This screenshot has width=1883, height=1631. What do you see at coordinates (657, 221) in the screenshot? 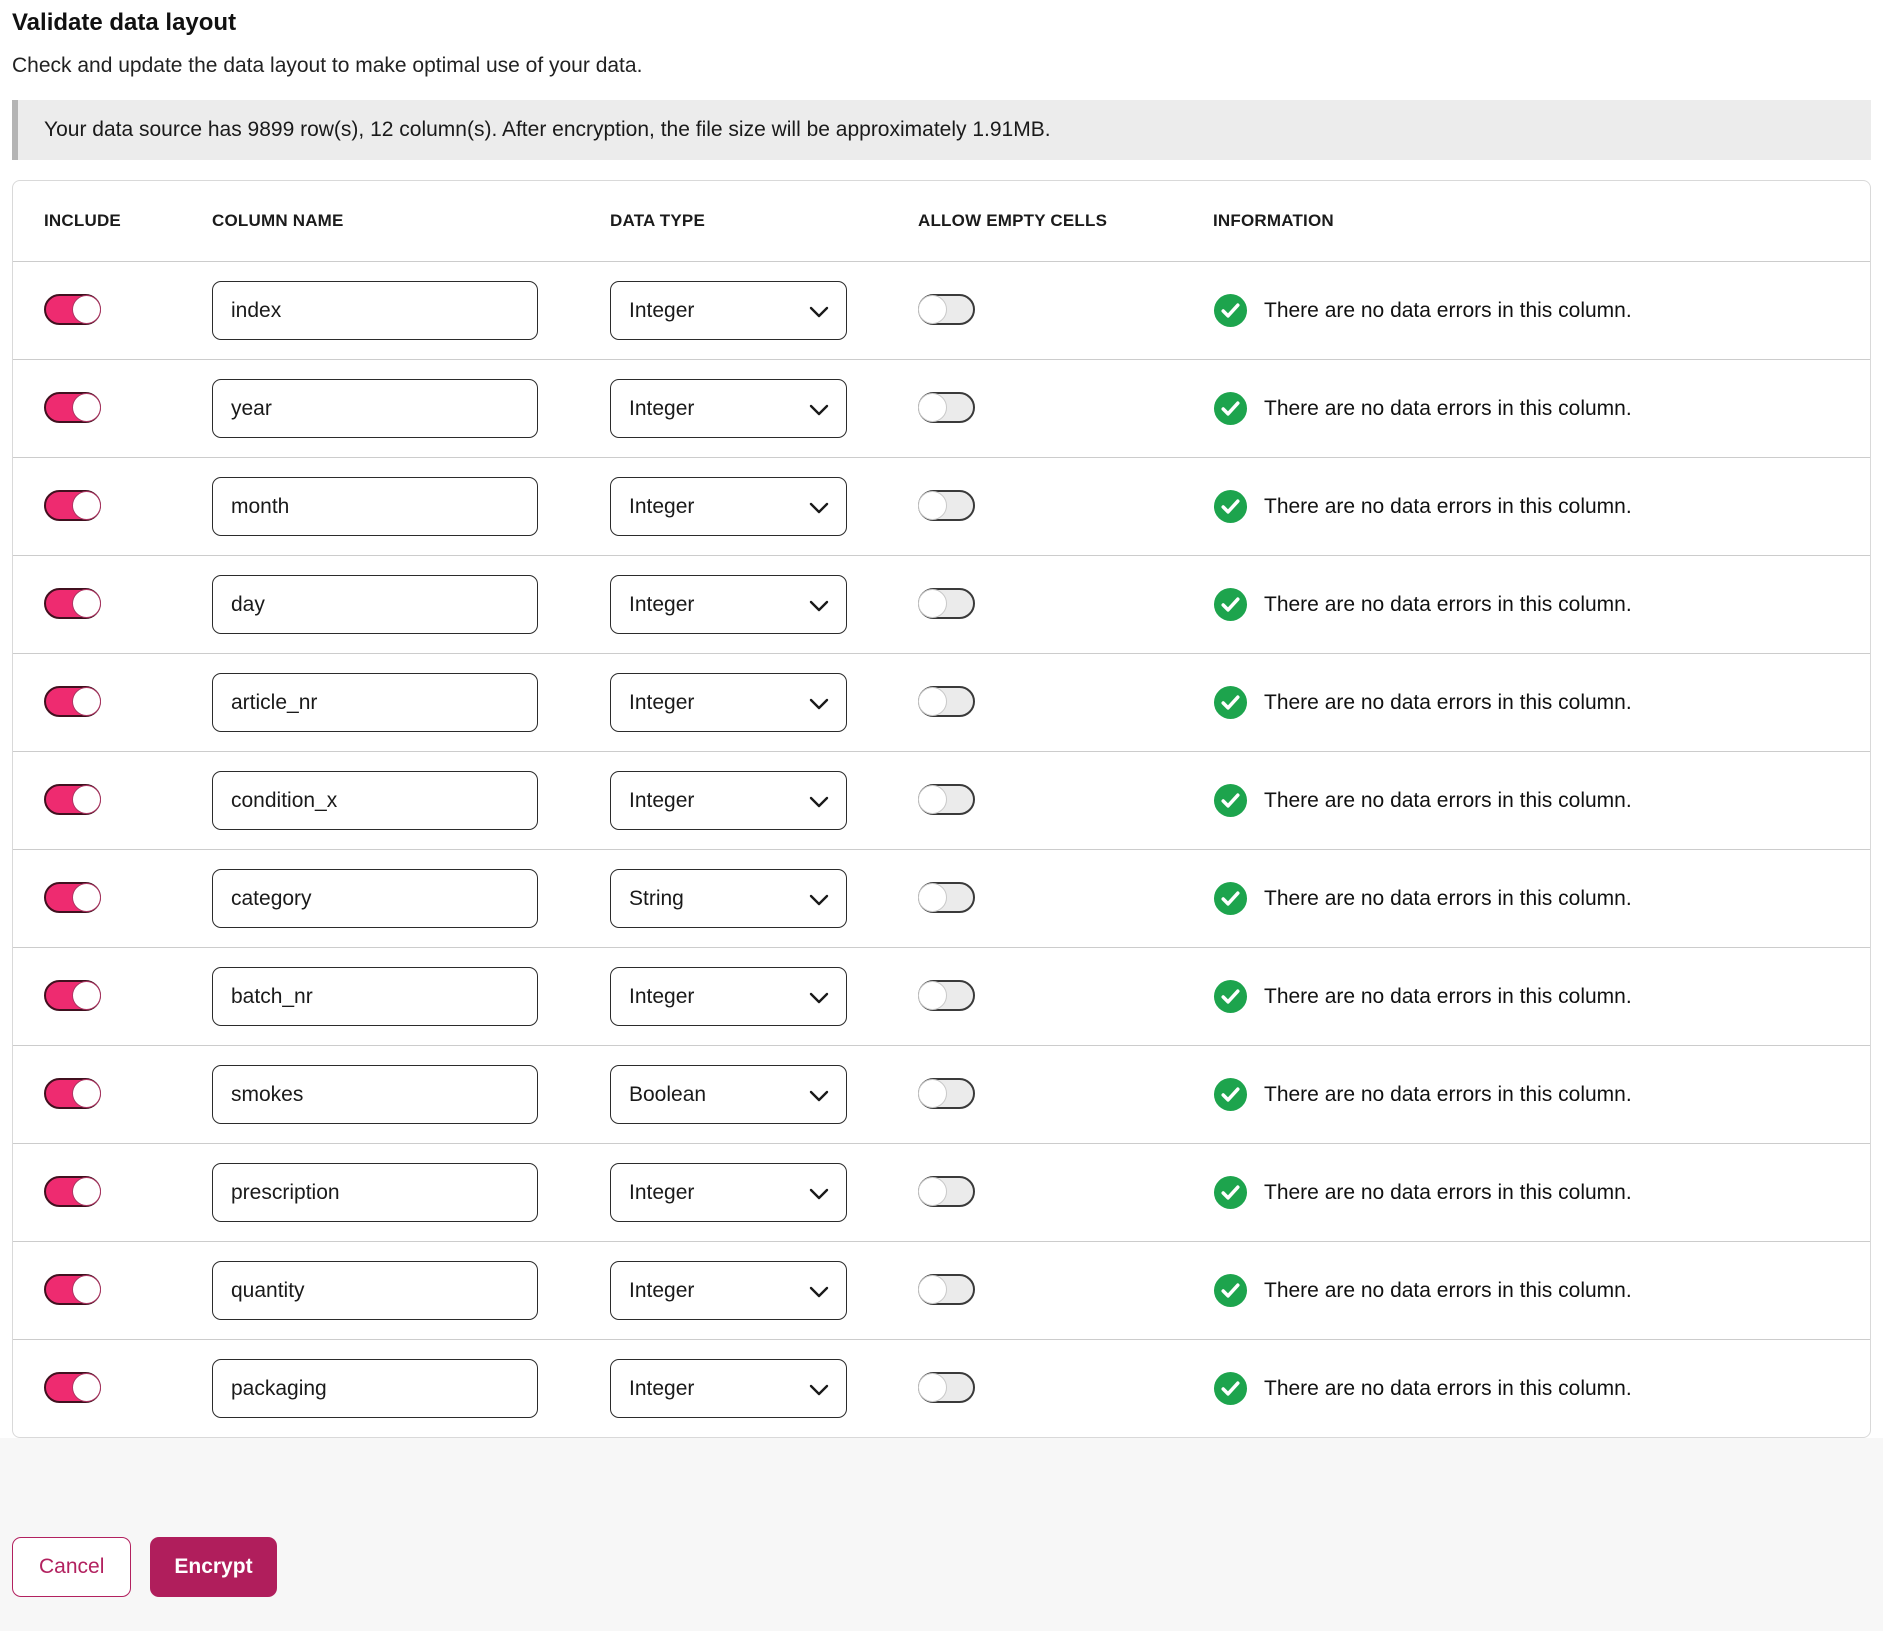
I see `header-data-type: DATA TYPE` at bounding box center [657, 221].